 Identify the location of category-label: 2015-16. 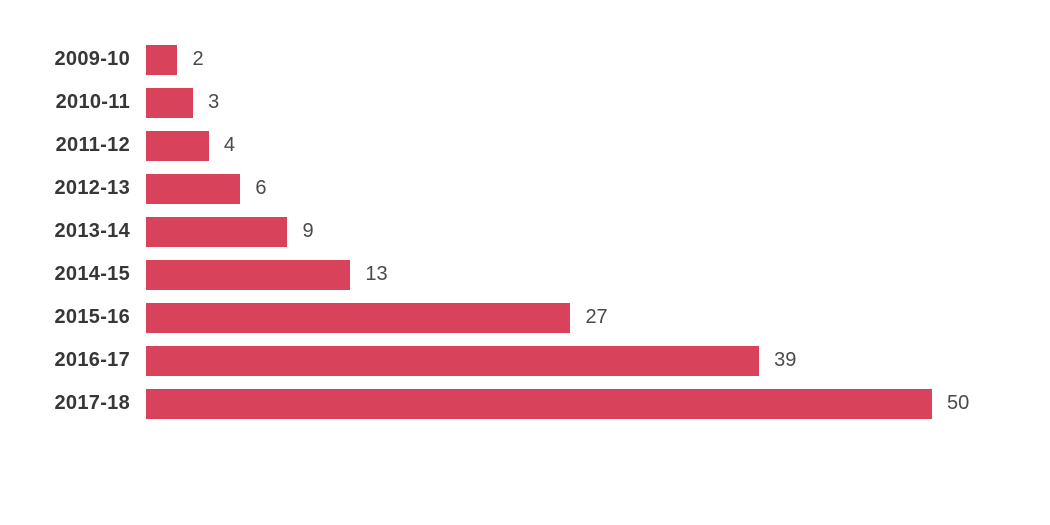
(92, 317).